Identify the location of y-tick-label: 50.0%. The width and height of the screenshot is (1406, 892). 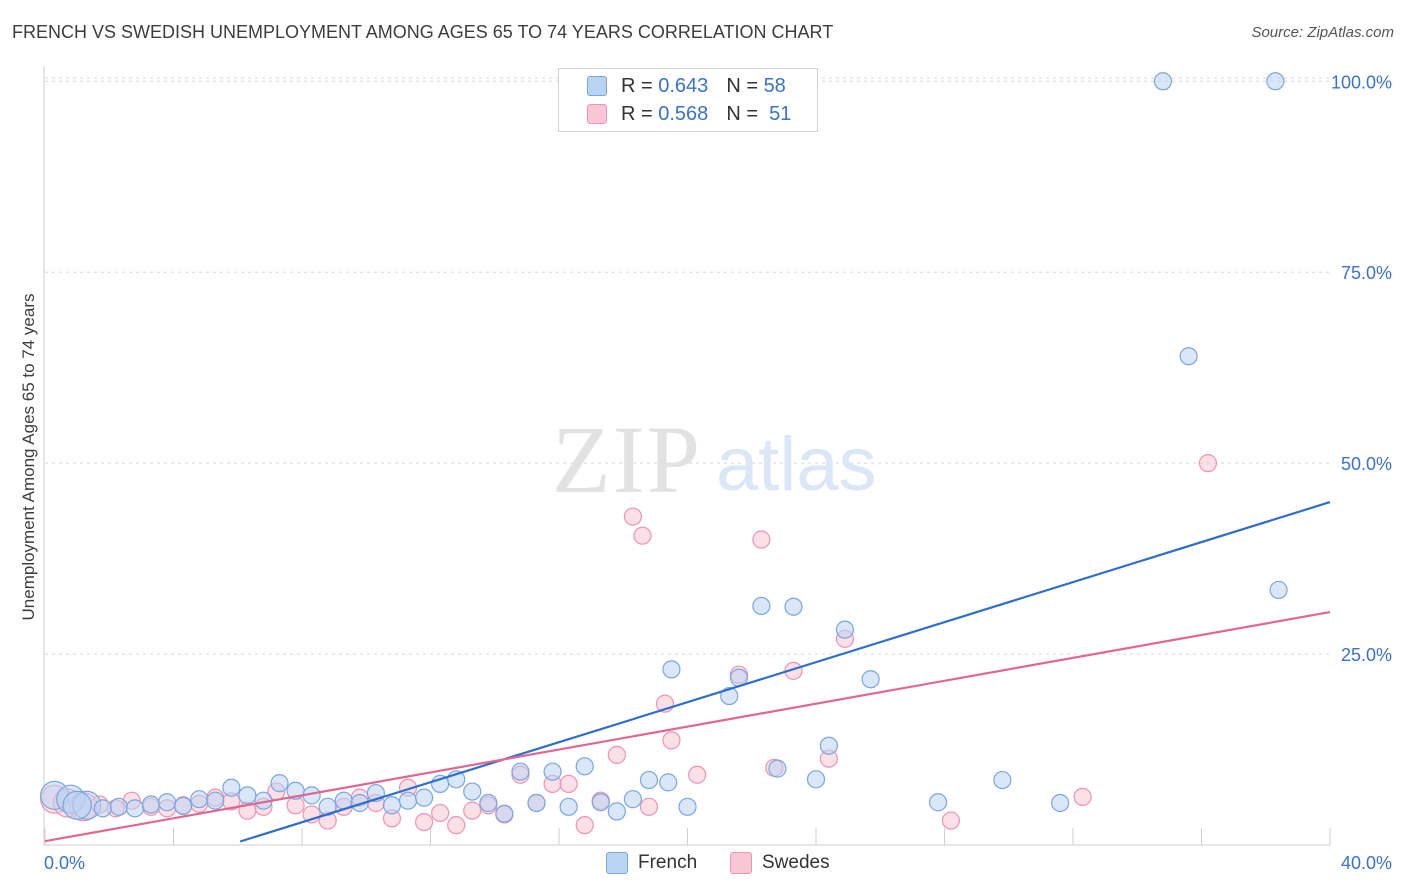
(1366, 464).